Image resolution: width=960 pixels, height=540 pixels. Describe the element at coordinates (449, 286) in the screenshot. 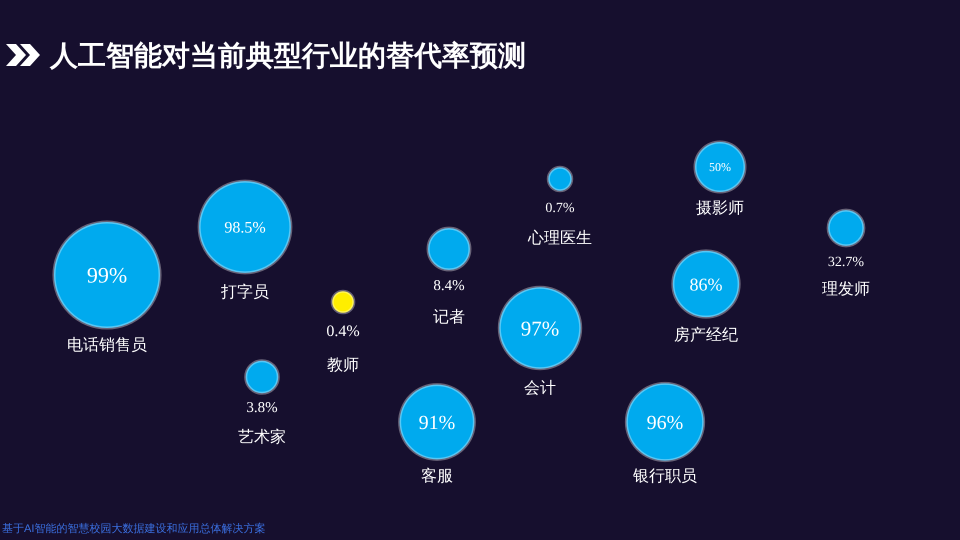

I see `data-label: 8.4%` at that location.